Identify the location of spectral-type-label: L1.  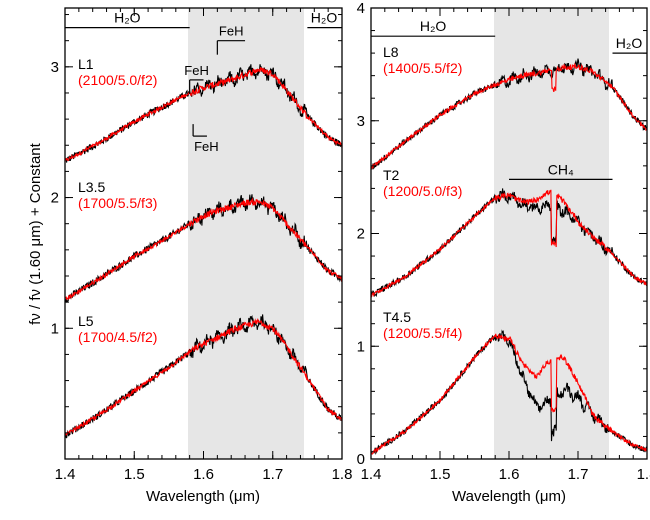
(86, 64).